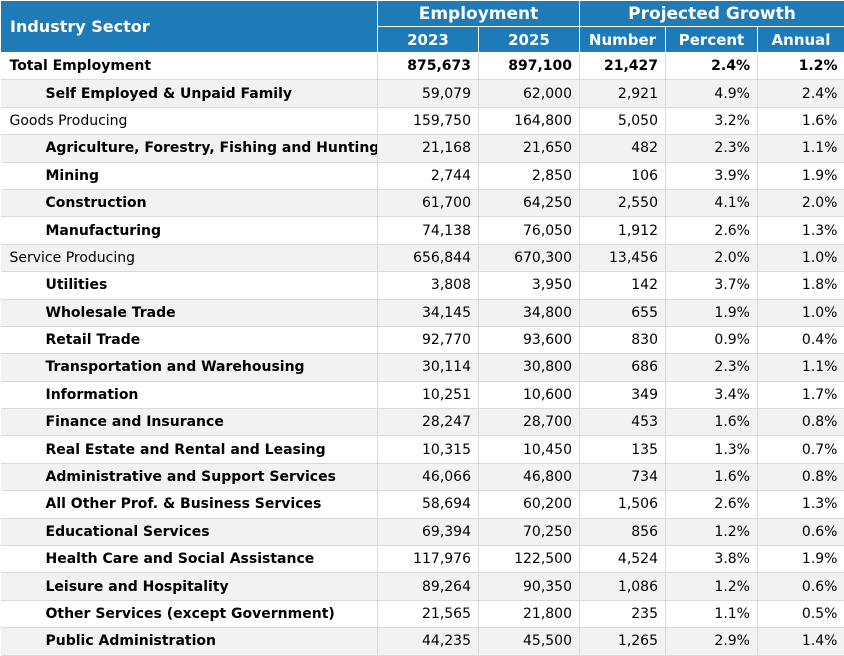 Image resolution: width=844 pixels, height=656 pixels. What do you see at coordinates (529, 641) in the screenshot?
I see `cell: 45,500` at bounding box center [529, 641].